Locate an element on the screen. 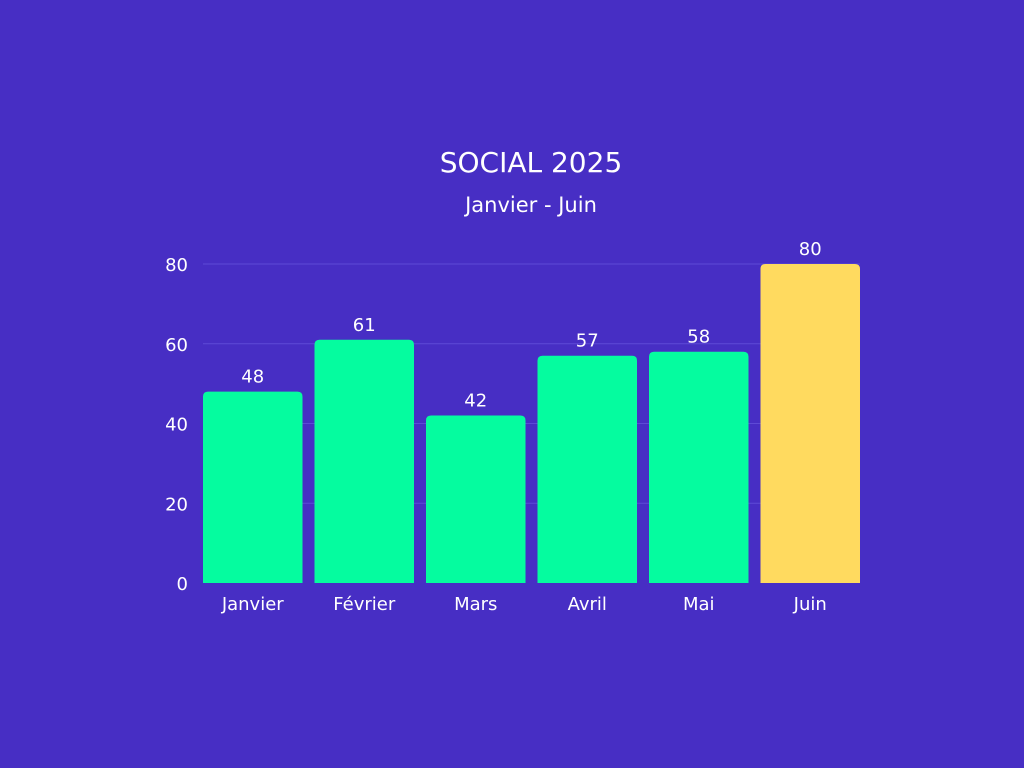 This screenshot has width=1024, height=768. y-tick-label: 0 is located at coordinates (182, 584).